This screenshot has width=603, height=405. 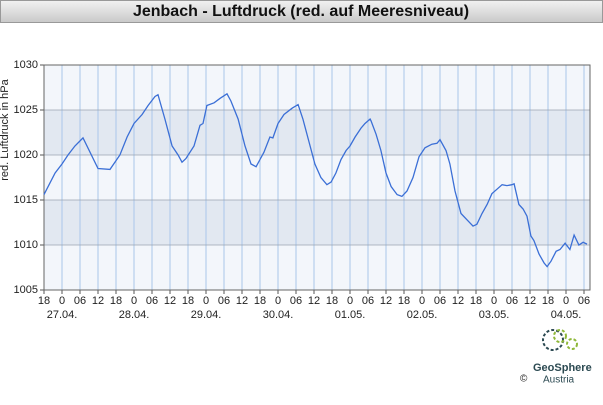 What do you see at coordinates (556, 357) in the screenshot?
I see `logo: GeoSphere Austria ©` at bounding box center [556, 357].